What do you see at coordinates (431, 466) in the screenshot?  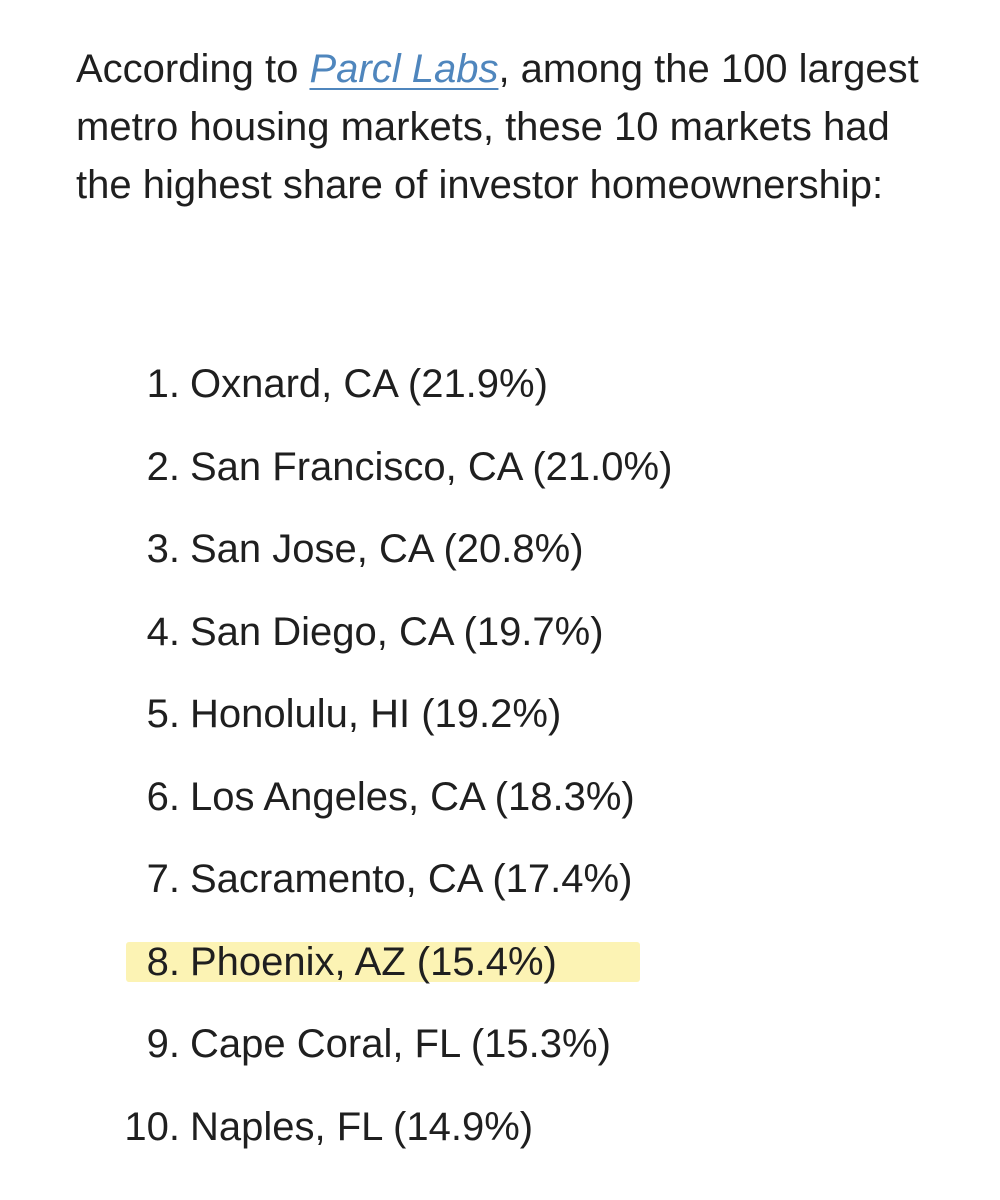 I see `market-entry: San Francisco, CA (21.0%)` at bounding box center [431, 466].